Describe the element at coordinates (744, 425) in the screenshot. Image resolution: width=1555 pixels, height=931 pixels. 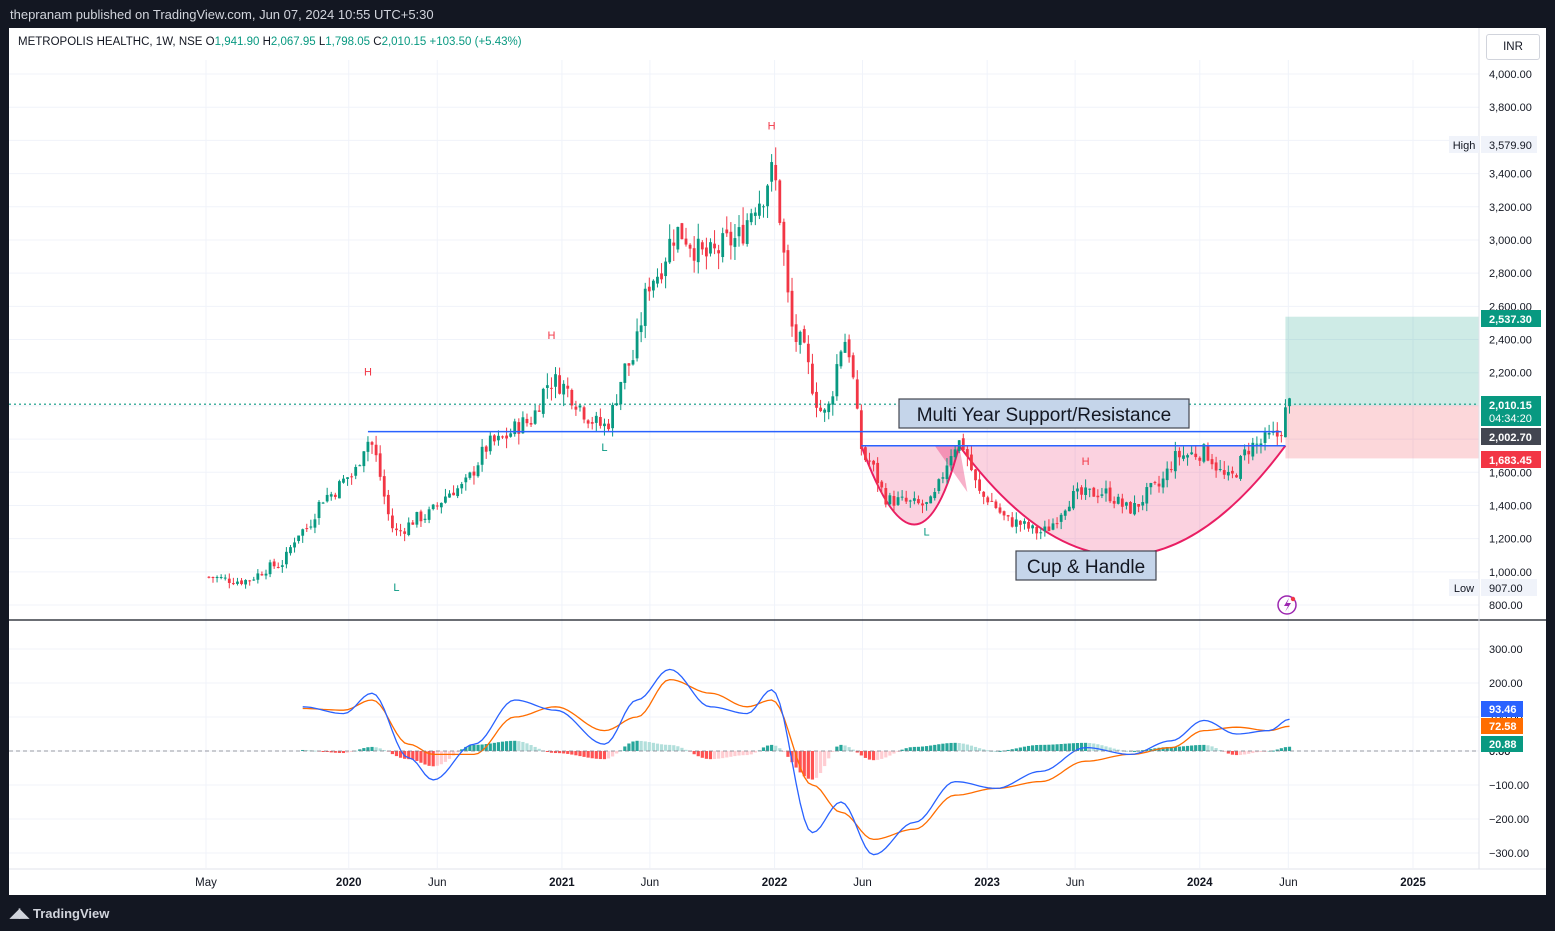
I see `trend-lines` at that location.